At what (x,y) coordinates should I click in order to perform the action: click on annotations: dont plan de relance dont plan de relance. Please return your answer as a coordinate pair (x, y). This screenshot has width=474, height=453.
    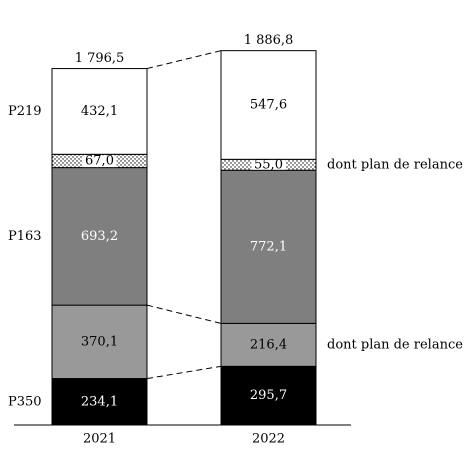
    Looking at the image, I should click on (395, 254).